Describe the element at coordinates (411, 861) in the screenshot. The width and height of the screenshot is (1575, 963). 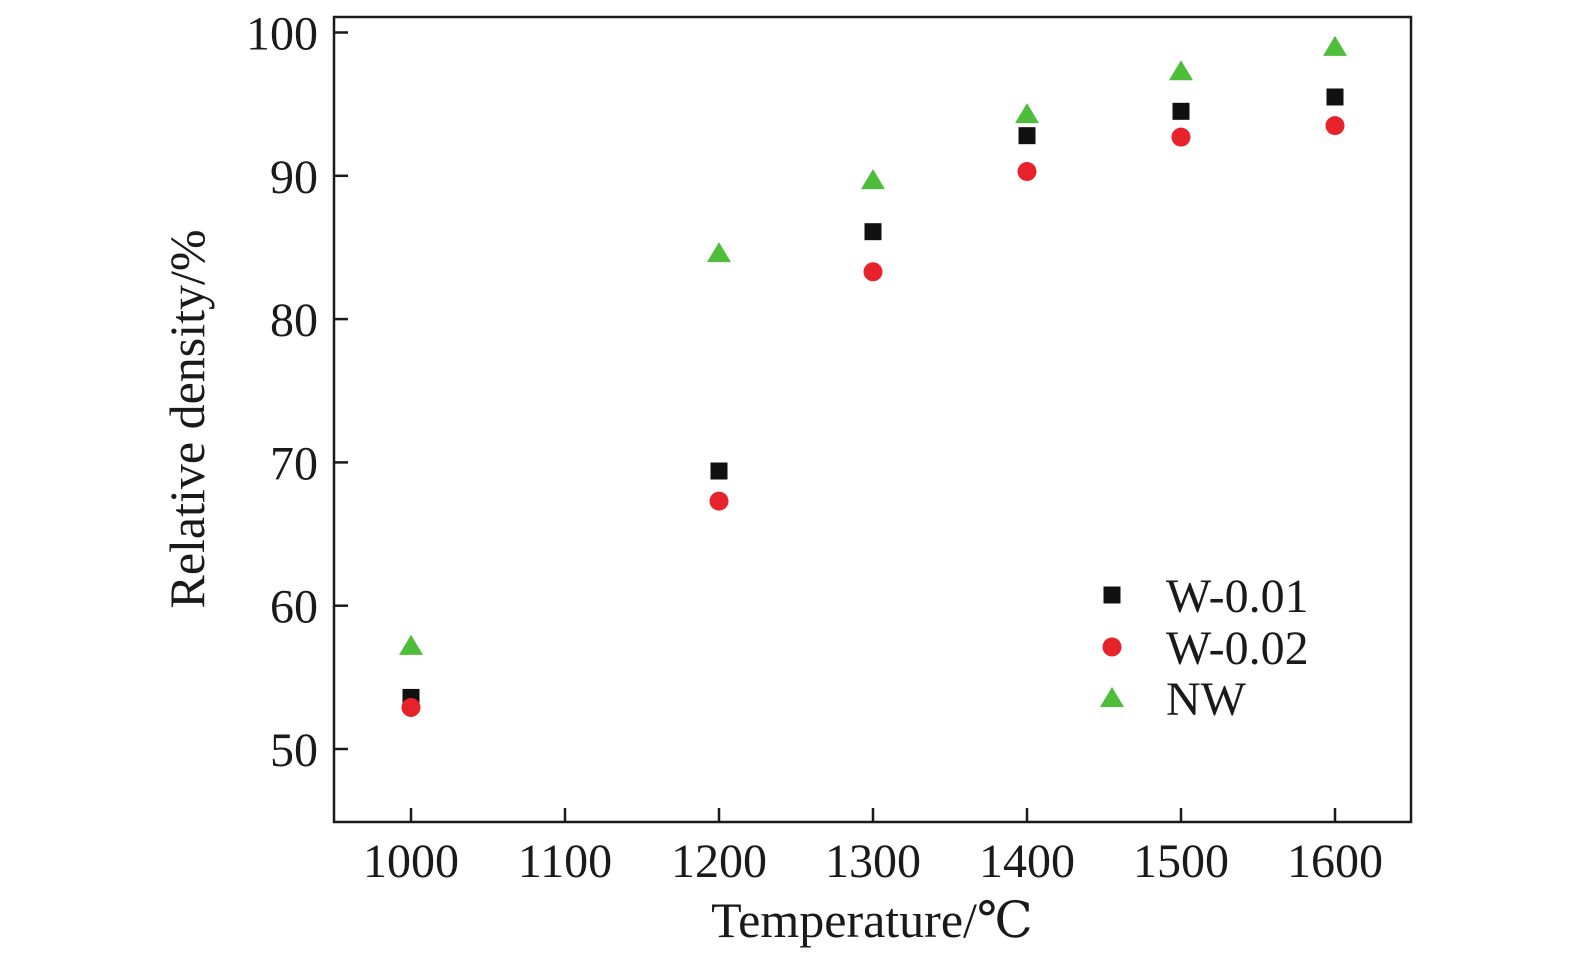
I see `x-tick-label: 1000` at that location.